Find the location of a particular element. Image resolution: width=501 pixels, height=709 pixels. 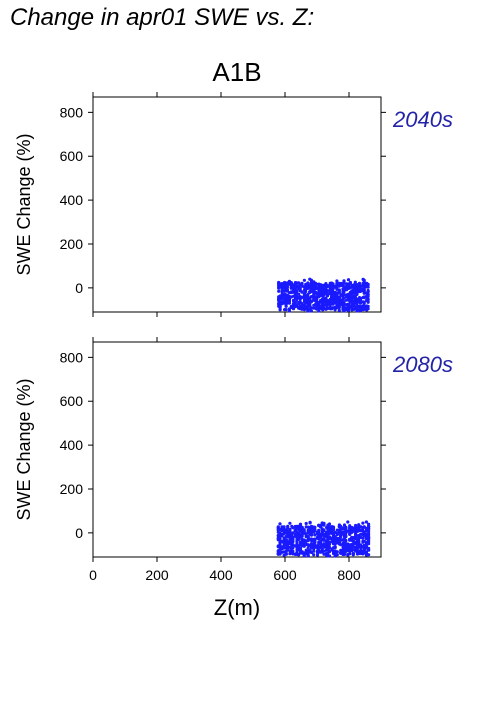

y-tick-label: 800 is located at coordinates (72, 112).